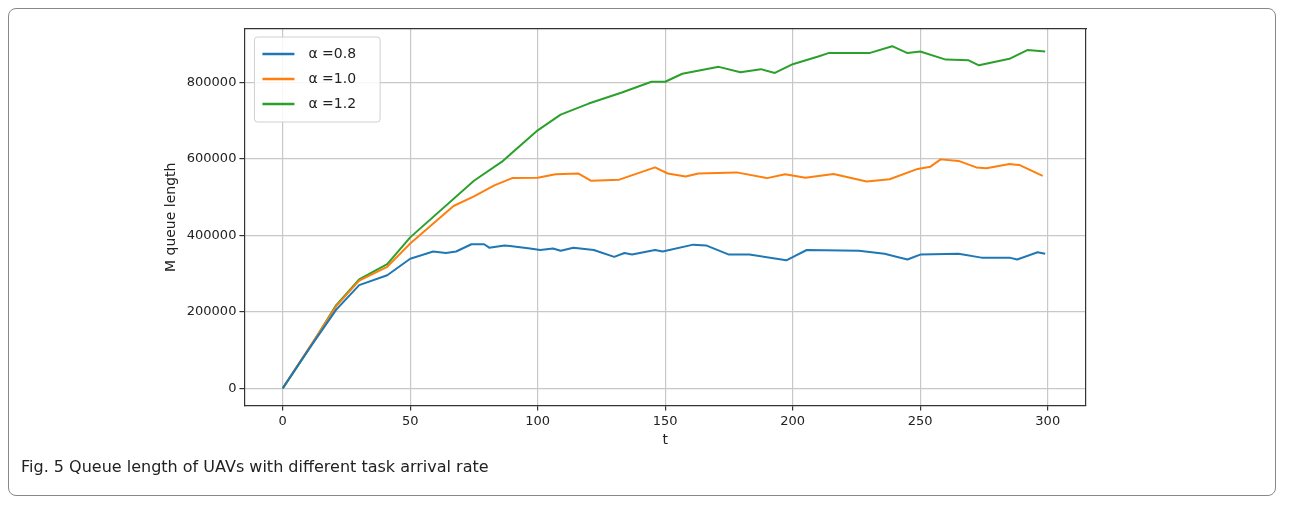  Describe the element at coordinates (332, 102) in the screenshot. I see `legend-label: α =1.2` at that location.